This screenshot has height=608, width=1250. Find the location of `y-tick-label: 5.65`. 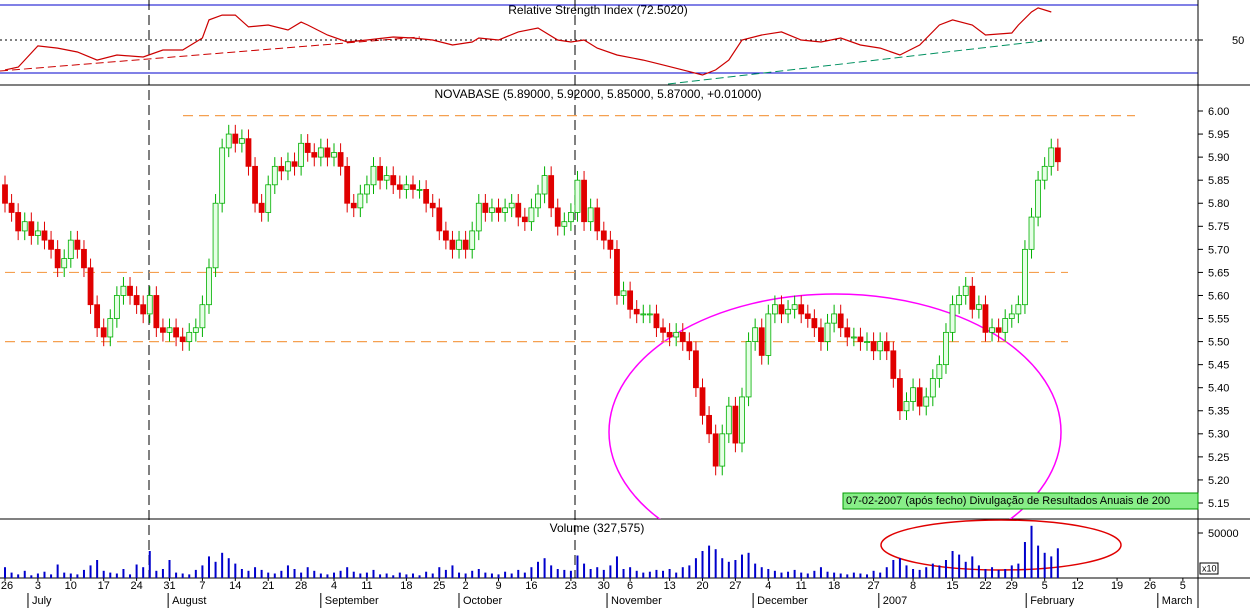

y-tick-label: 5.65 is located at coordinates (1218, 273).